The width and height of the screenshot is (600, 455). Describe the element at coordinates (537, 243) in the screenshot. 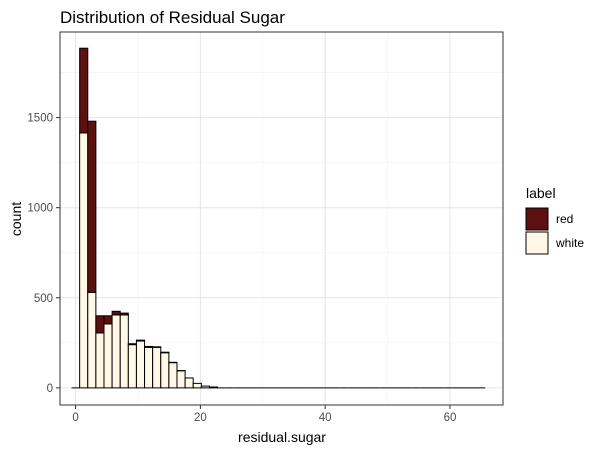

I see `legend-swatch-white` at that location.